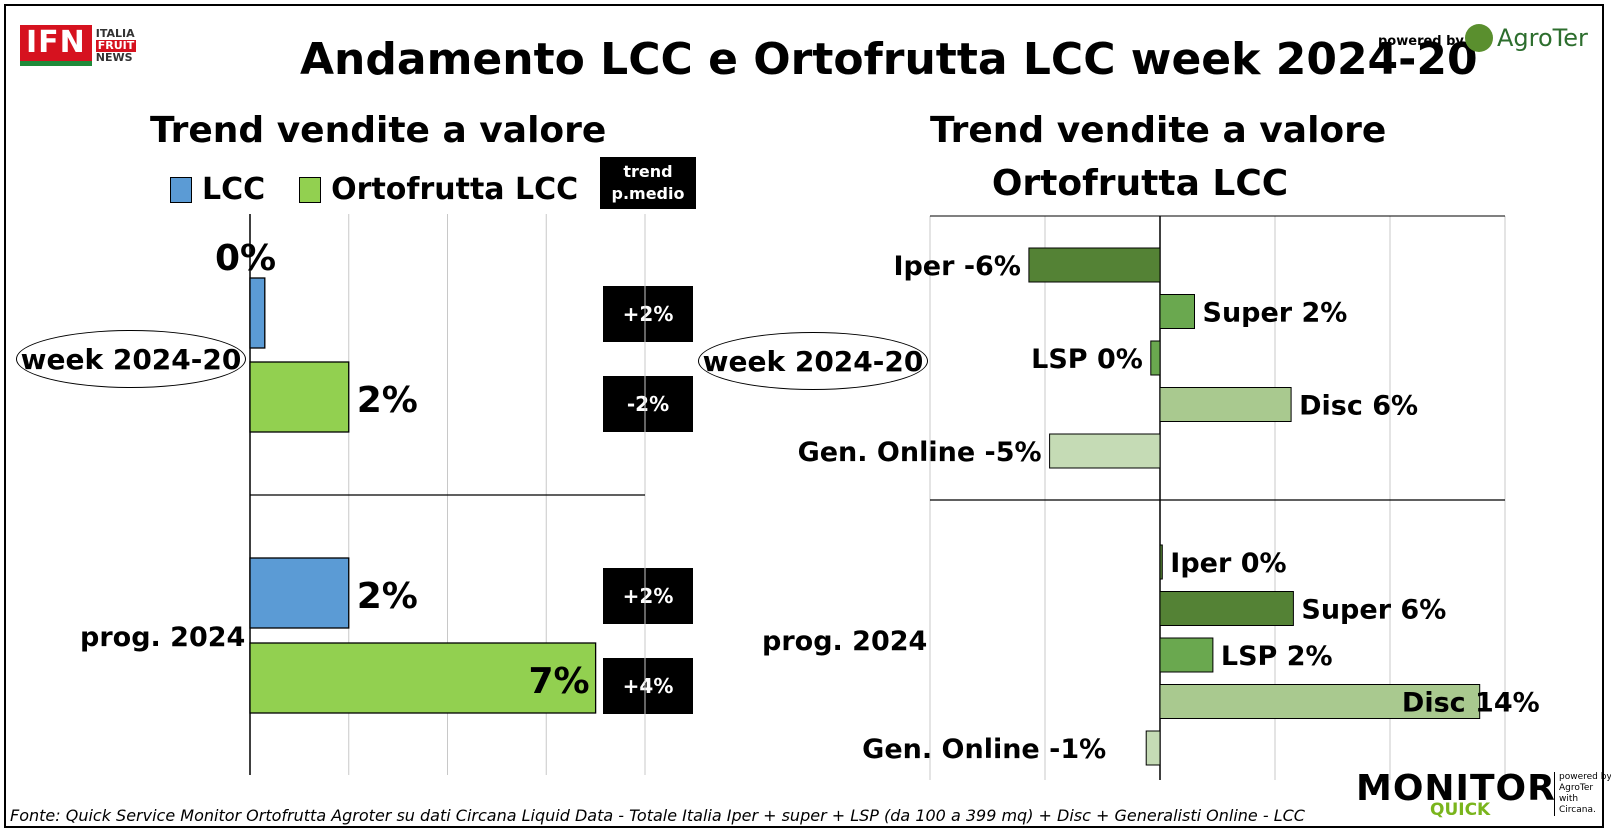 The width and height of the screenshot is (1611, 836). I want to click on right-bar-label-0-2: LSP 0%, so click(1087, 359).